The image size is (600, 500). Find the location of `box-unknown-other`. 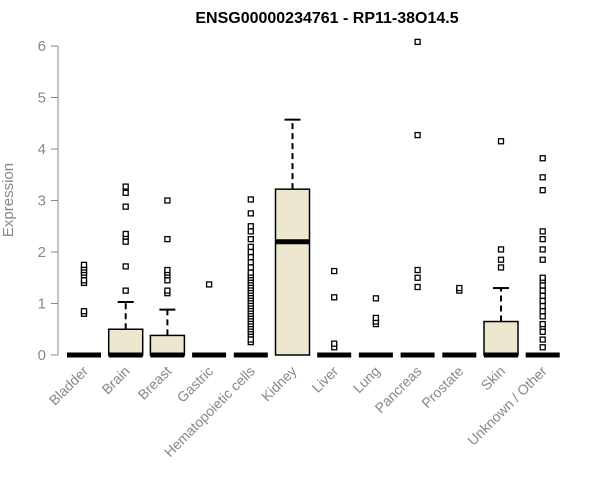

box-unknown-other is located at coordinates (542, 256).